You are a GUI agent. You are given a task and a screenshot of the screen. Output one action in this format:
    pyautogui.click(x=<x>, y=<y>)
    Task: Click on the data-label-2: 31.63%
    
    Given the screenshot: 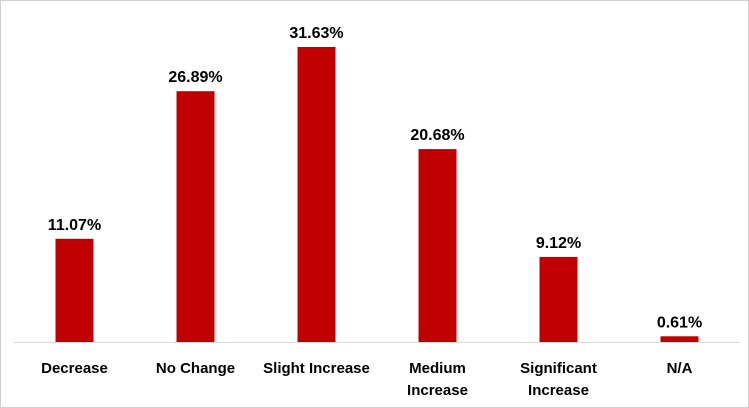 What is the action you would take?
    pyautogui.click(x=316, y=33)
    